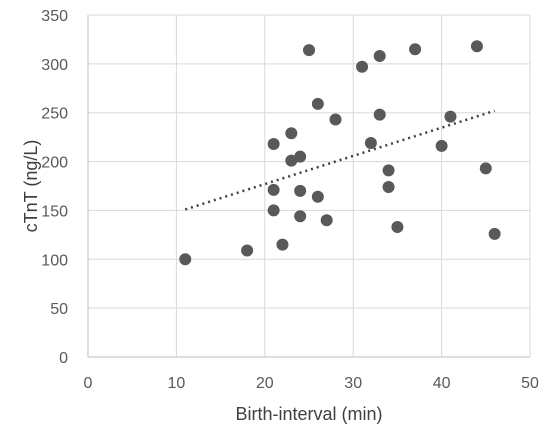  Describe the element at coordinates (265, 383) in the screenshot. I see `x-tick-label: 20` at that location.